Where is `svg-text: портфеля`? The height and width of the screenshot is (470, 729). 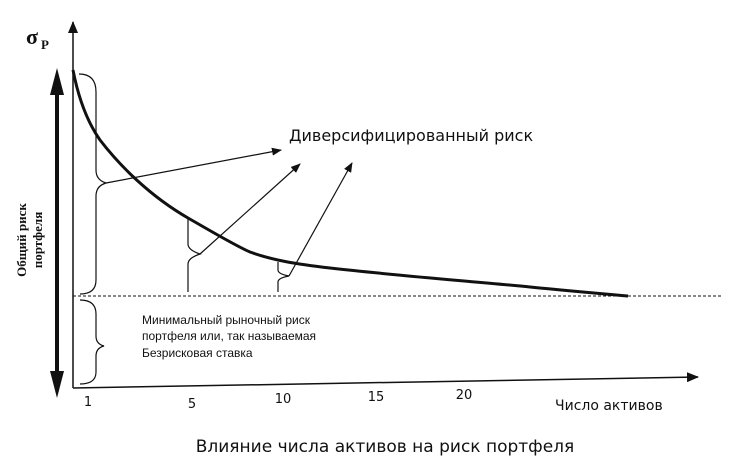
svg-text: портфеля is located at coordinates (37, 240).